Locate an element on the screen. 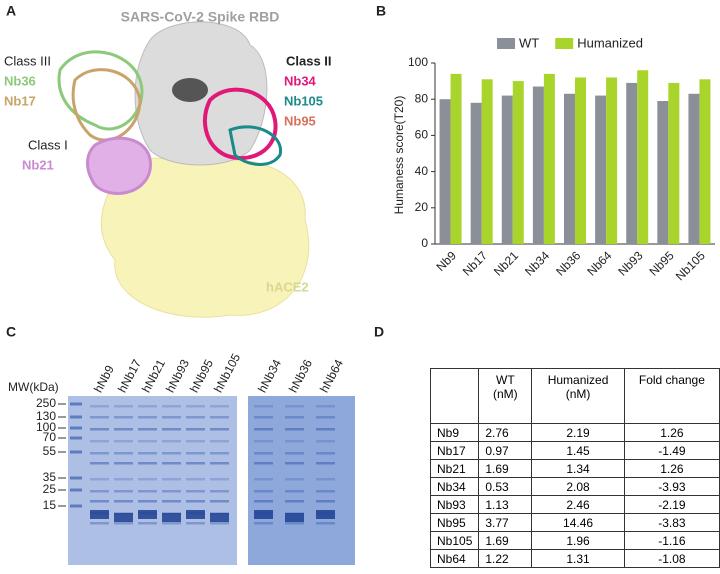  x-tick-label: Nb93 is located at coordinates (630, 263).